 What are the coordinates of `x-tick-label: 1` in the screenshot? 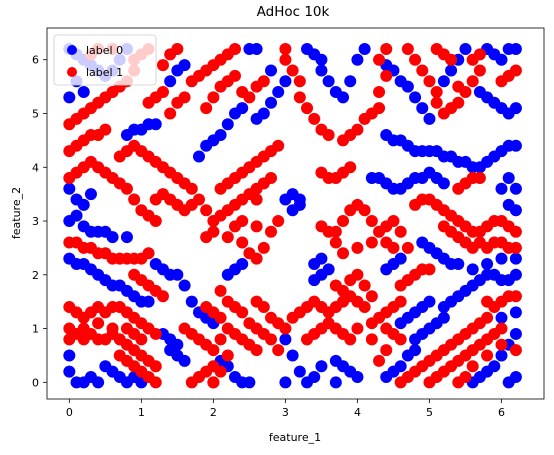 It's located at (141, 412).